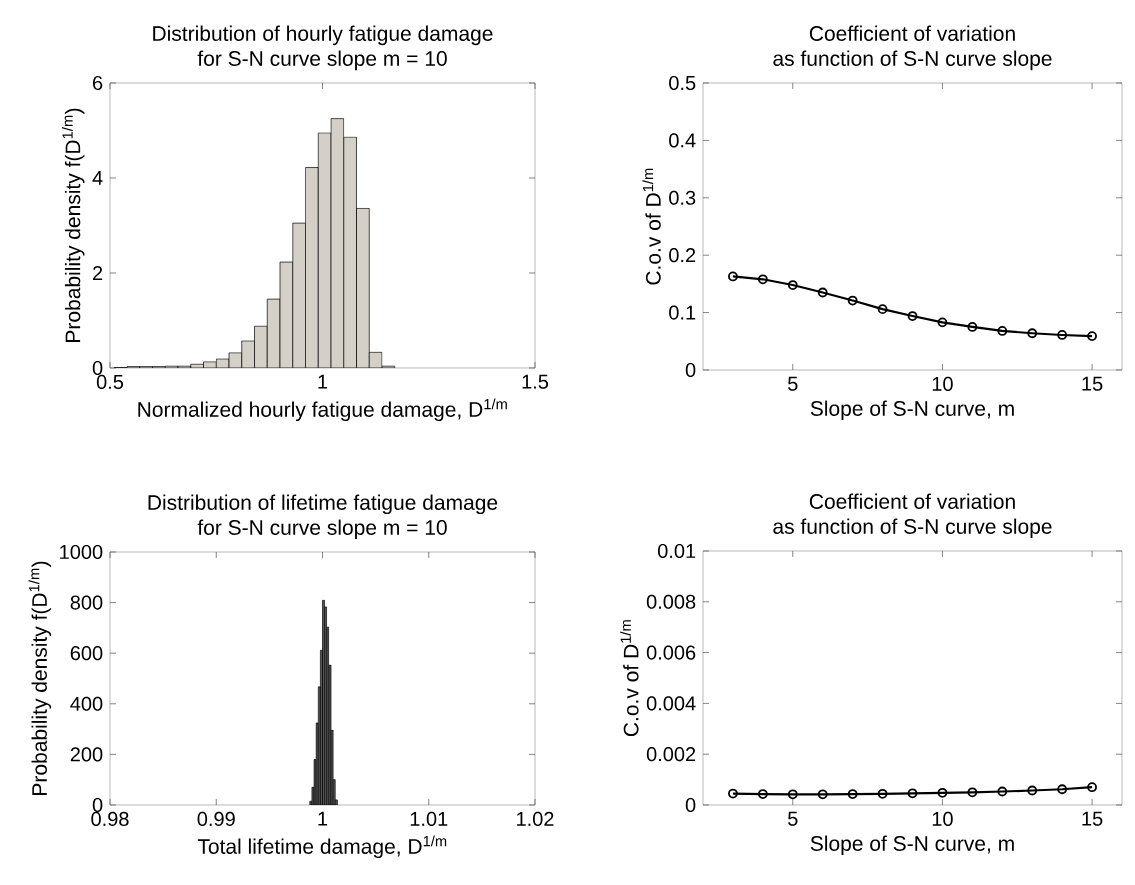 Image resolution: width=1135 pixels, height=885 pixels. What do you see at coordinates (216, 818) in the screenshot?
I see `x-tick-label: 0.99` at bounding box center [216, 818].